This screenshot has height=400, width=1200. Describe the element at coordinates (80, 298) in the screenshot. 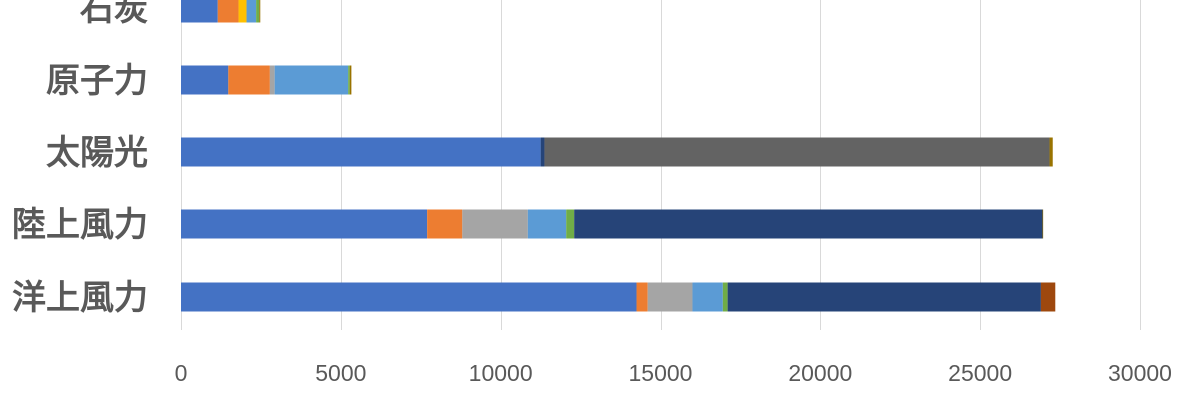

I see `category-label: 洋上風力` at that location.